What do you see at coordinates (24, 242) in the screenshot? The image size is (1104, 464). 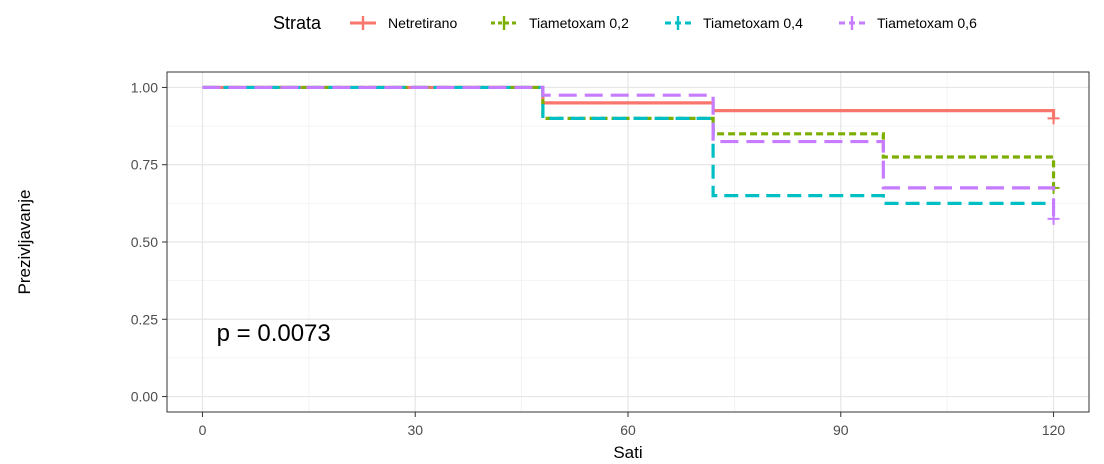 I see `y-axis-label: Prezivljavanje` at bounding box center [24, 242].